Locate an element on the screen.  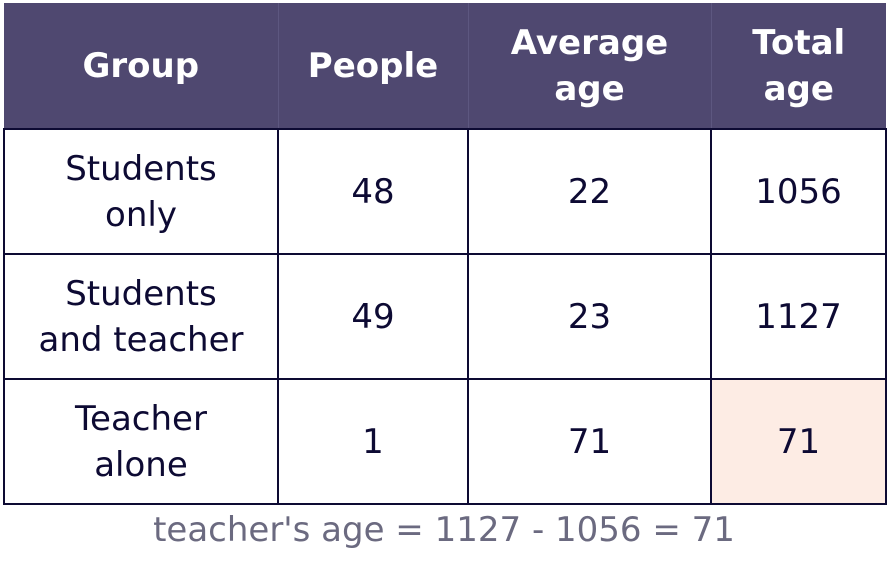
header-cell: Group is located at coordinates (141, 66).